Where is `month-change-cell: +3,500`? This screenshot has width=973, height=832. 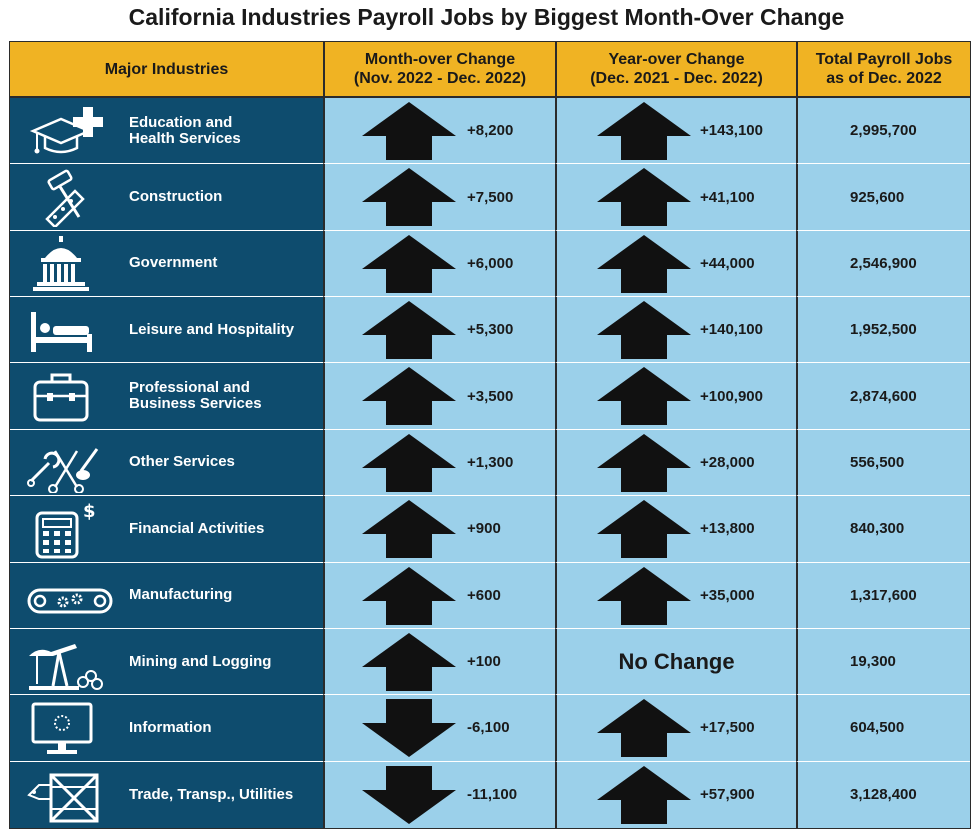 month-change-cell: +3,500 is located at coordinates (439, 396).